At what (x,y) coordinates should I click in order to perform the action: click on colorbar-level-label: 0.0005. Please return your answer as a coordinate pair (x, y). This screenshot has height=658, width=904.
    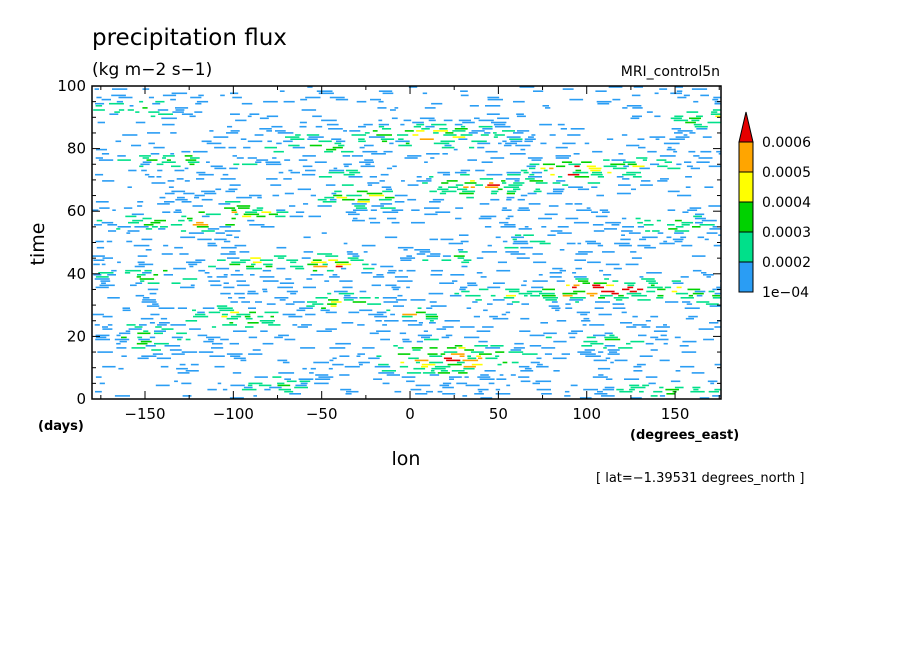
    Looking at the image, I should click on (786, 173).